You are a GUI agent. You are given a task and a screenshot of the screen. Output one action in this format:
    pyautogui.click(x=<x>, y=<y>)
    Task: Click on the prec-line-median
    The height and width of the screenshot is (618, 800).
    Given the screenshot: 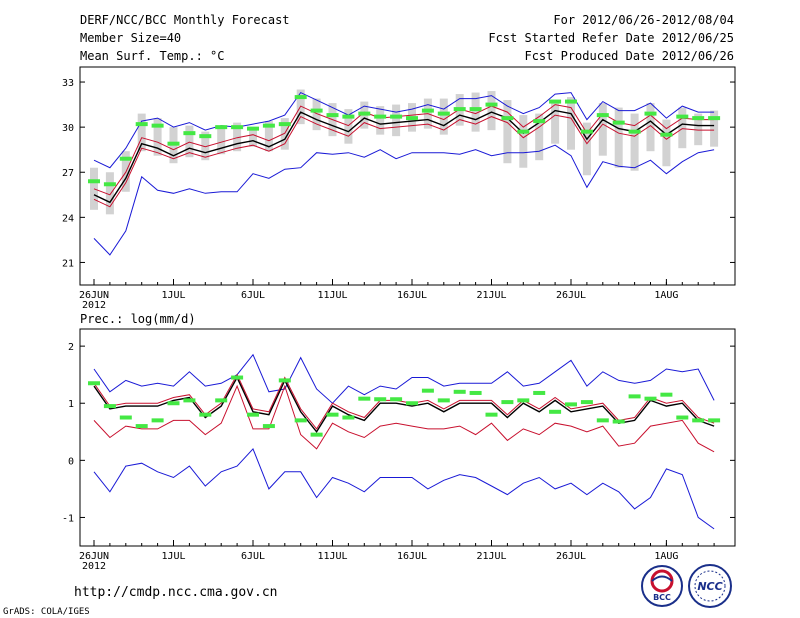 What is the action you would take?
    pyautogui.click(x=404, y=418)
    